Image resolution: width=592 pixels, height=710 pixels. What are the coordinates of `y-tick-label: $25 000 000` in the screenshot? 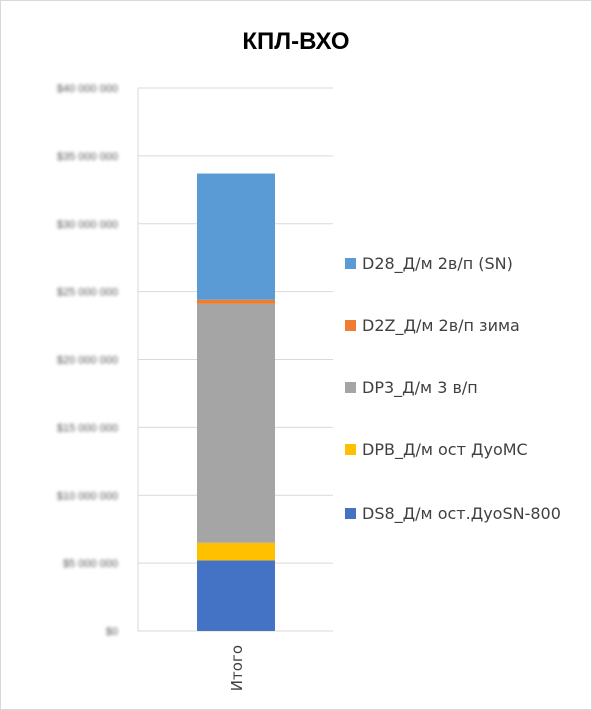 It's located at (87, 293).